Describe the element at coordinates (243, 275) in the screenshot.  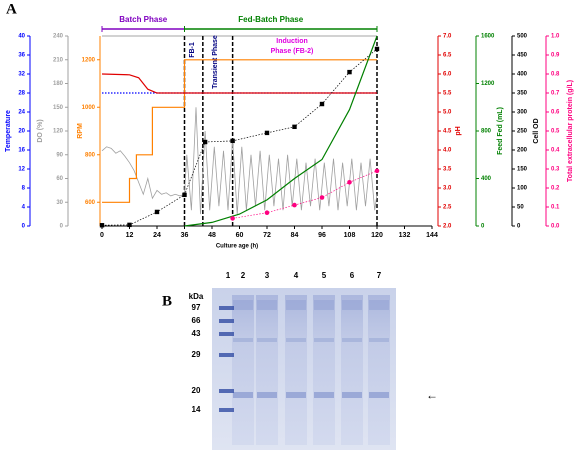
I see `lane-label: 2` at that location.